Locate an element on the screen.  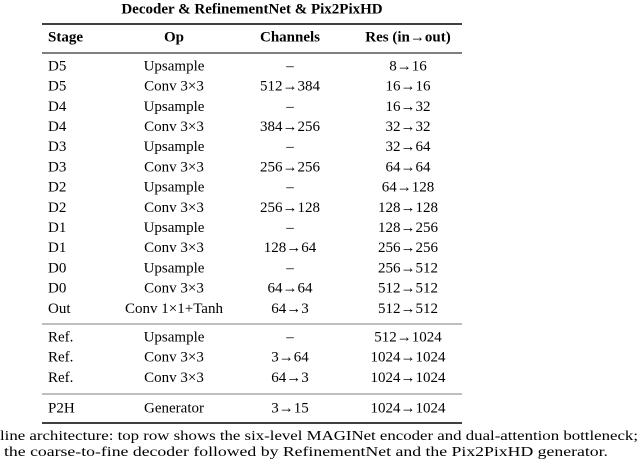
table-cell: 128→128 is located at coordinates (408, 208).